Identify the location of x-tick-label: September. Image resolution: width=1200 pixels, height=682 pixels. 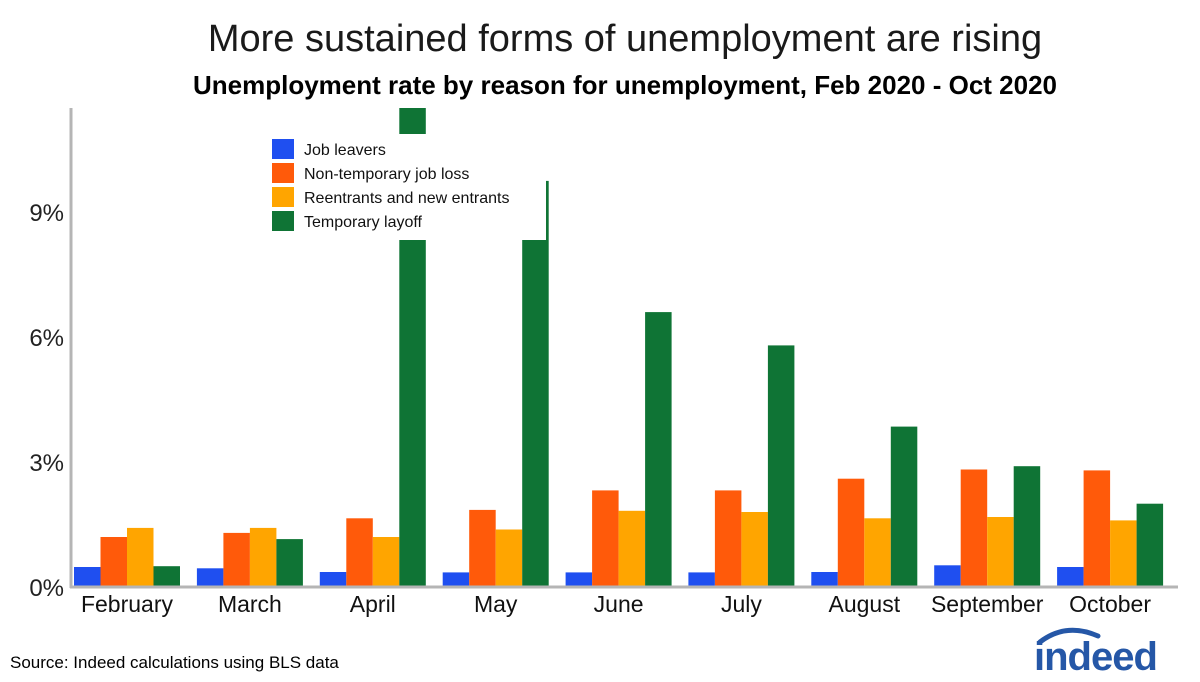
(987, 604).